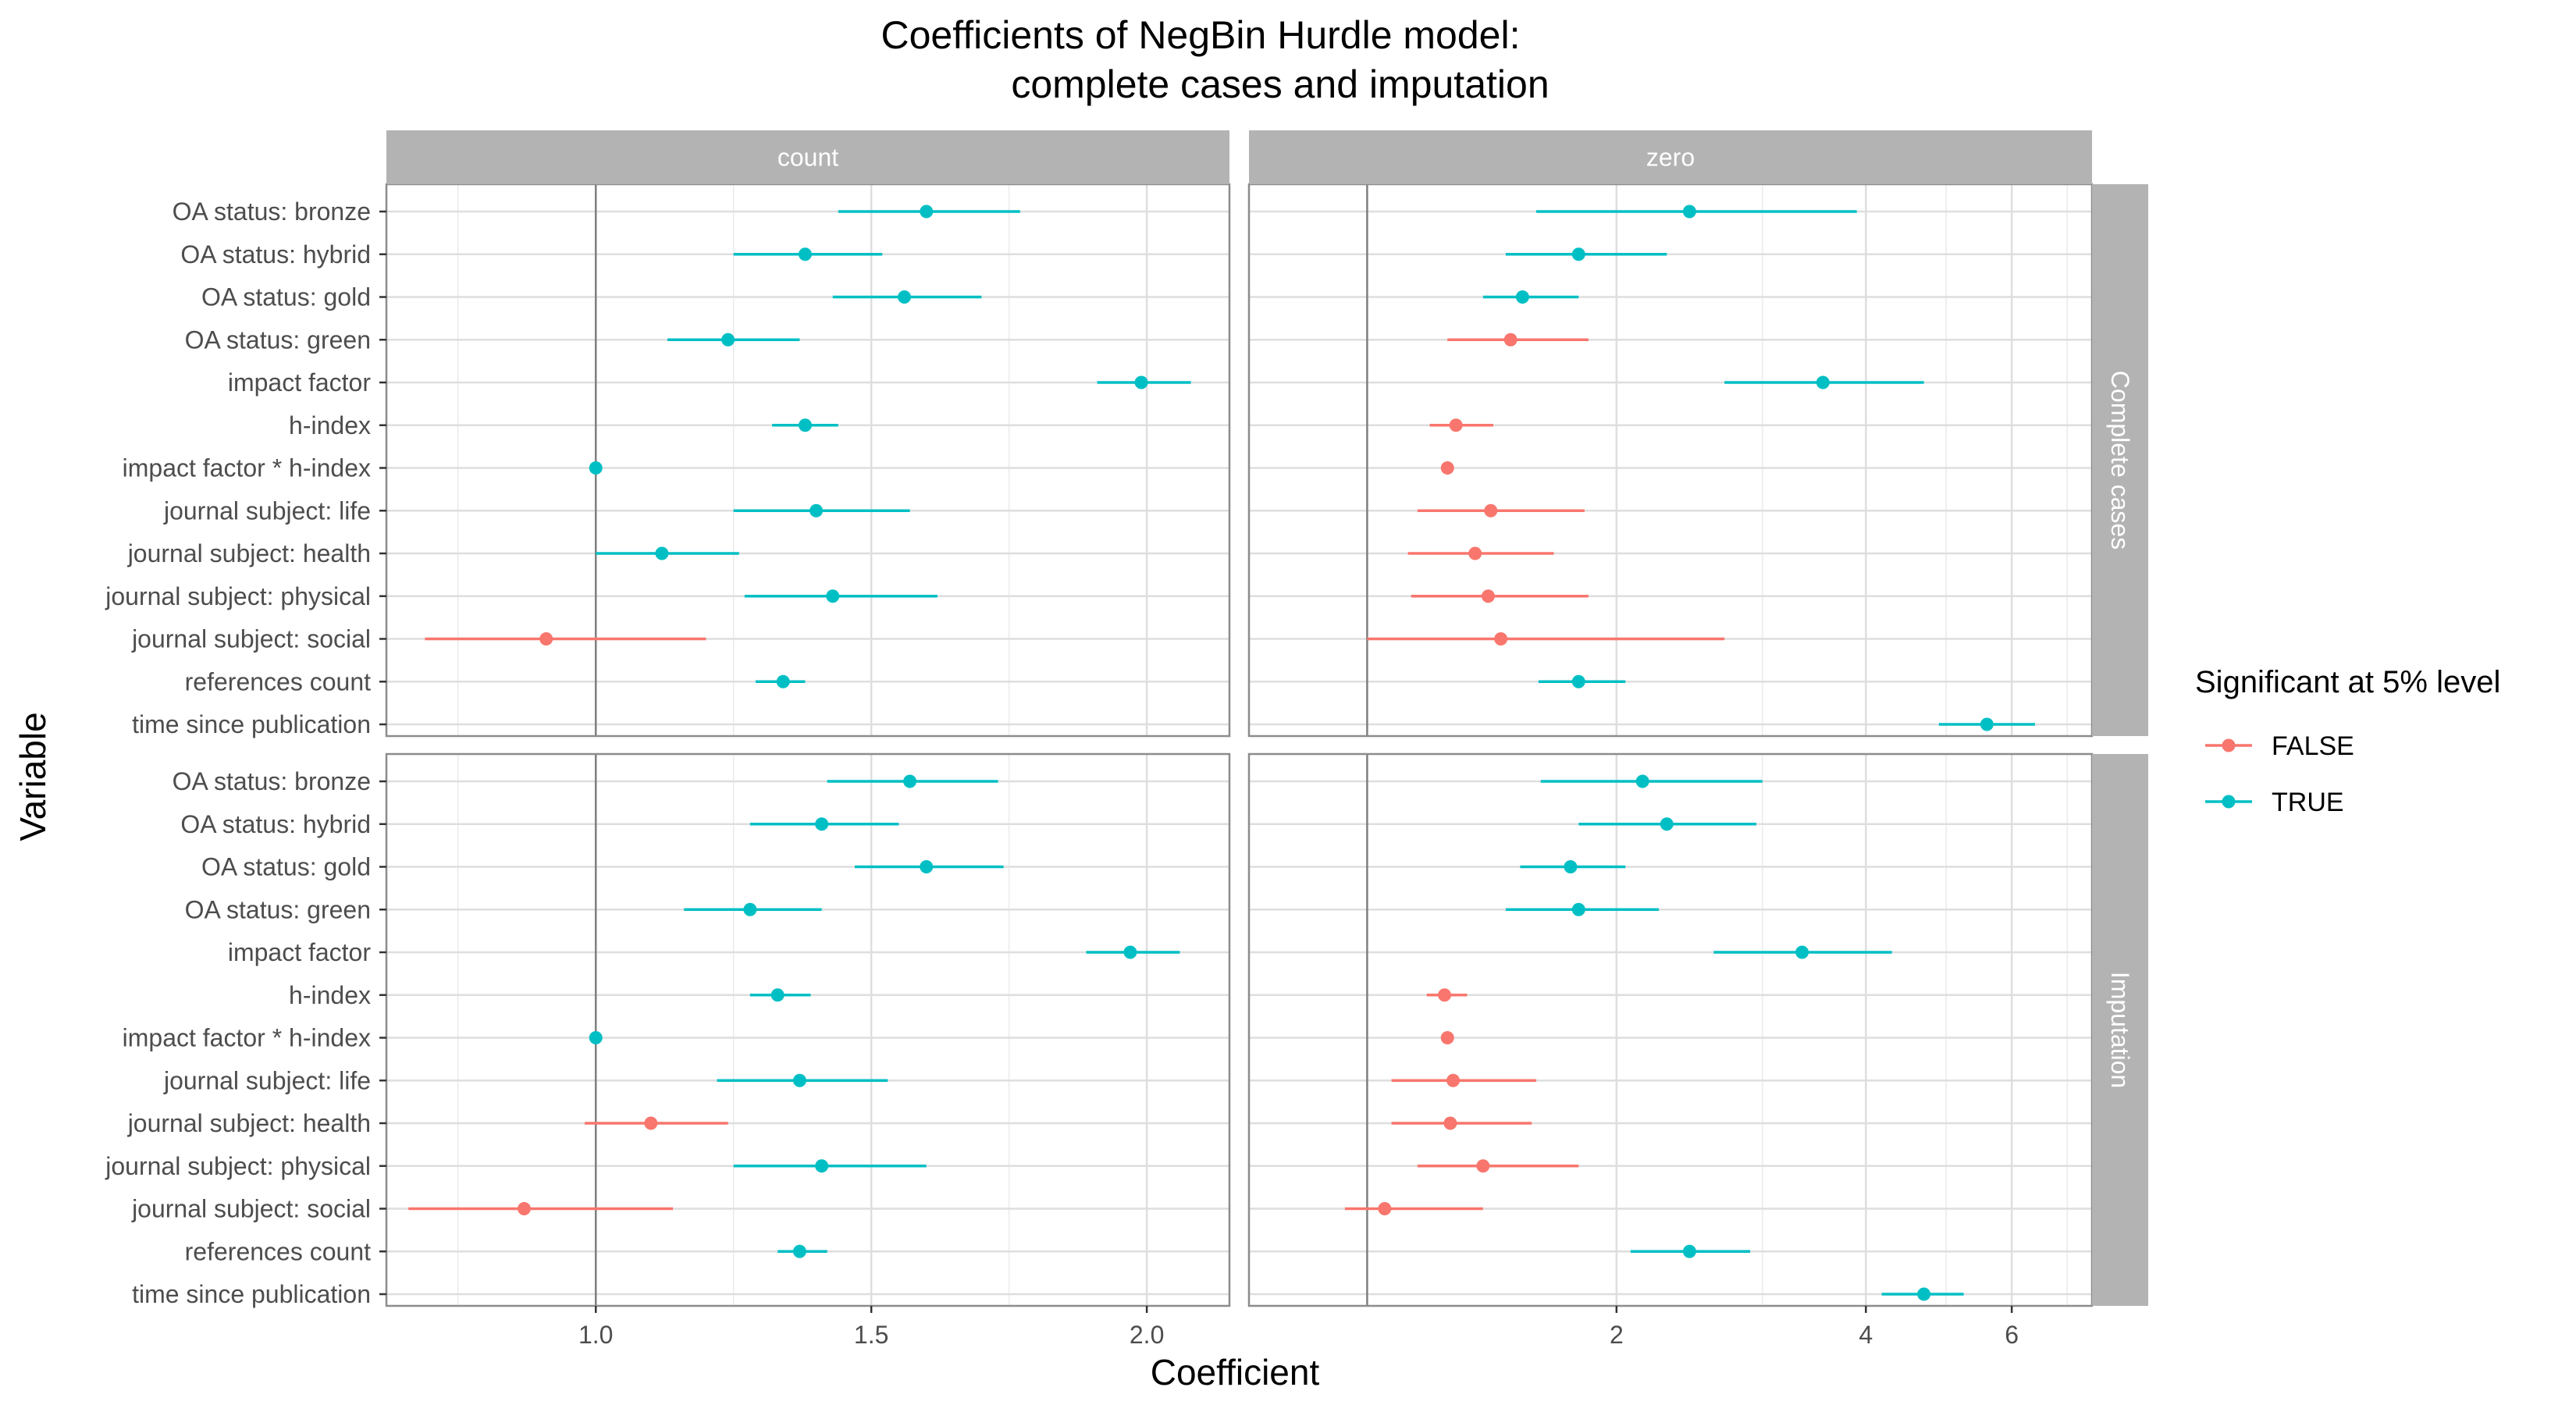  Describe the element at coordinates (1866, 1335) in the screenshot. I see `x-tick-label: 4` at that location.